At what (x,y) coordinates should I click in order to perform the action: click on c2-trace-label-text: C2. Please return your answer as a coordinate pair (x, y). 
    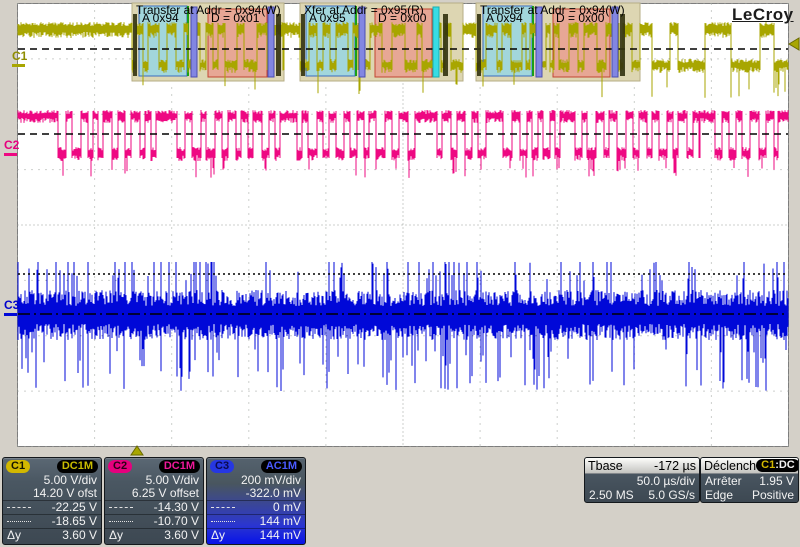
    Looking at the image, I should click on (12, 145).